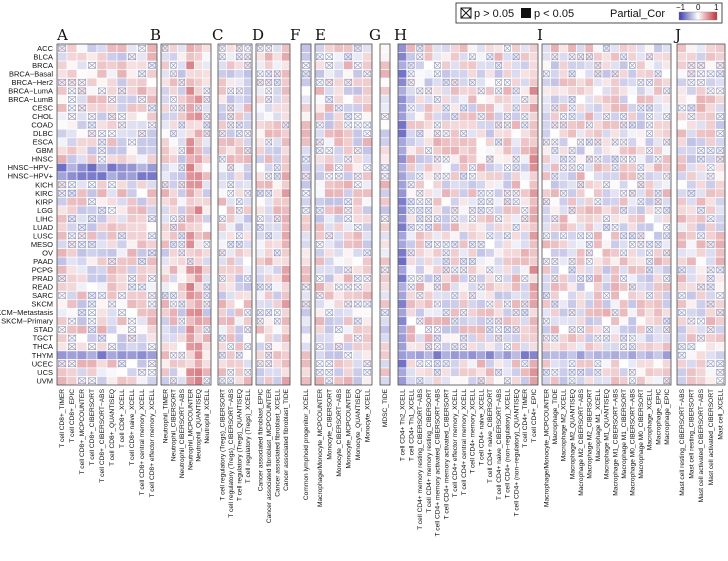  Describe the element at coordinates (44, 184) in the screenshot. I see `row-label-16: KICH` at that location.